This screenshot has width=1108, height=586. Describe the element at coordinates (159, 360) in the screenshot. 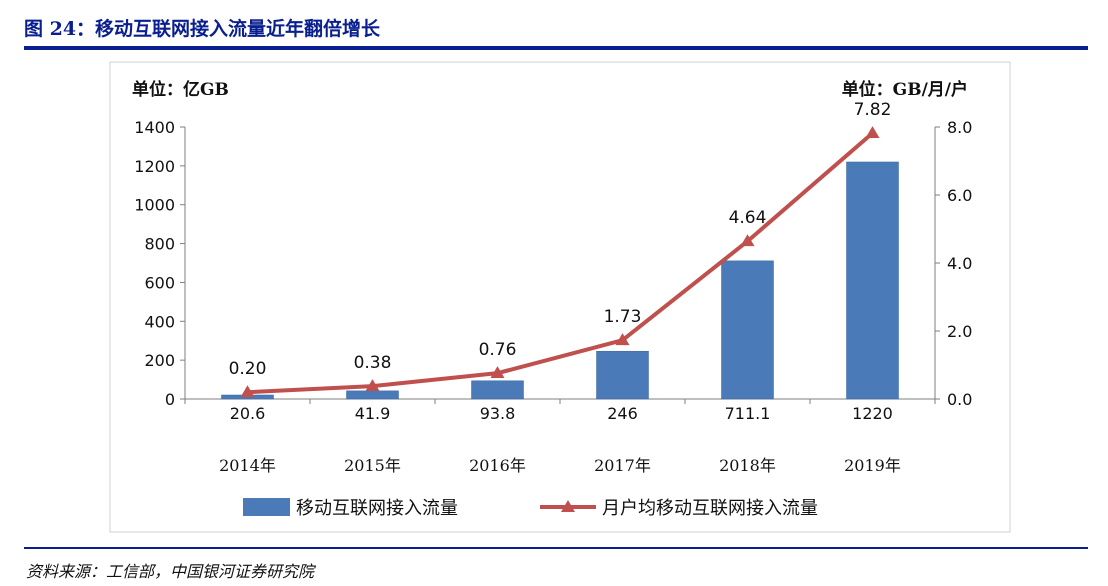

I see `left-tick-label: 200` at that location.